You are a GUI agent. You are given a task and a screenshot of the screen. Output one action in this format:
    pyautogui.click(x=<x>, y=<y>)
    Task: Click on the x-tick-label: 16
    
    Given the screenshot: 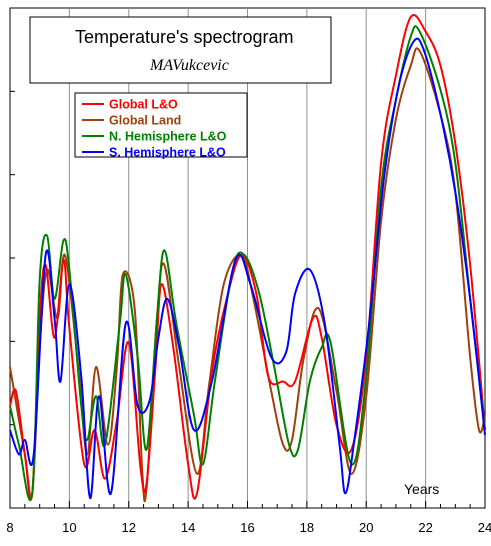 What is the action you would take?
    pyautogui.click(x=247, y=527)
    